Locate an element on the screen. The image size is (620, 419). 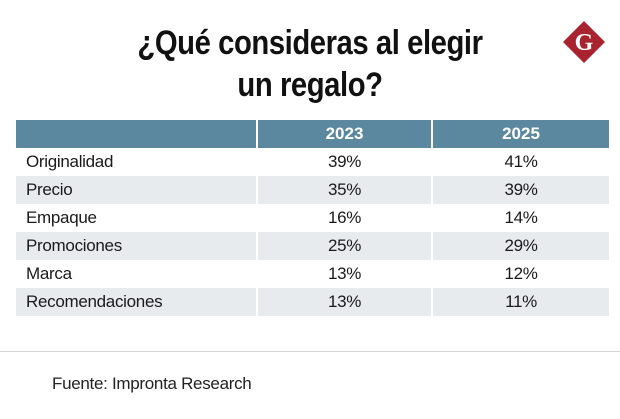
table-header-row: 2023 2025 is located at coordinates (312, 134).